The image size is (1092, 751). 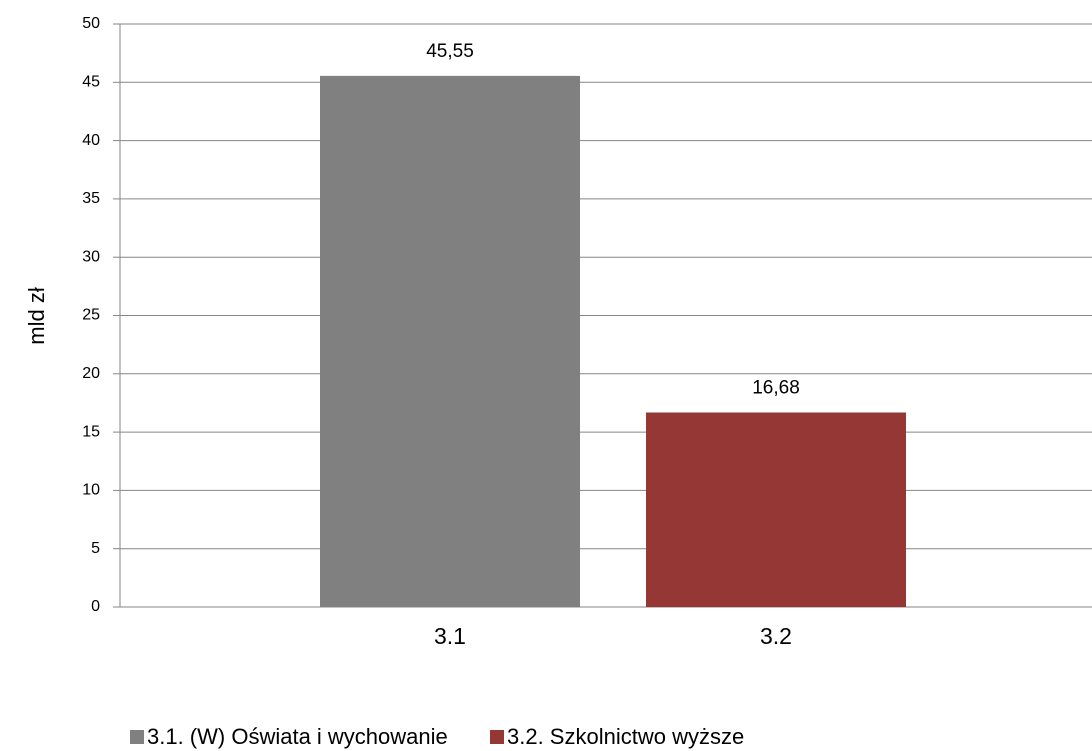 What do you see at coordinates (625, 736) in the screenshot?
I see `legend-label: 3.2. Szkolnictwo wyższe` at bounding box center [625, 736].